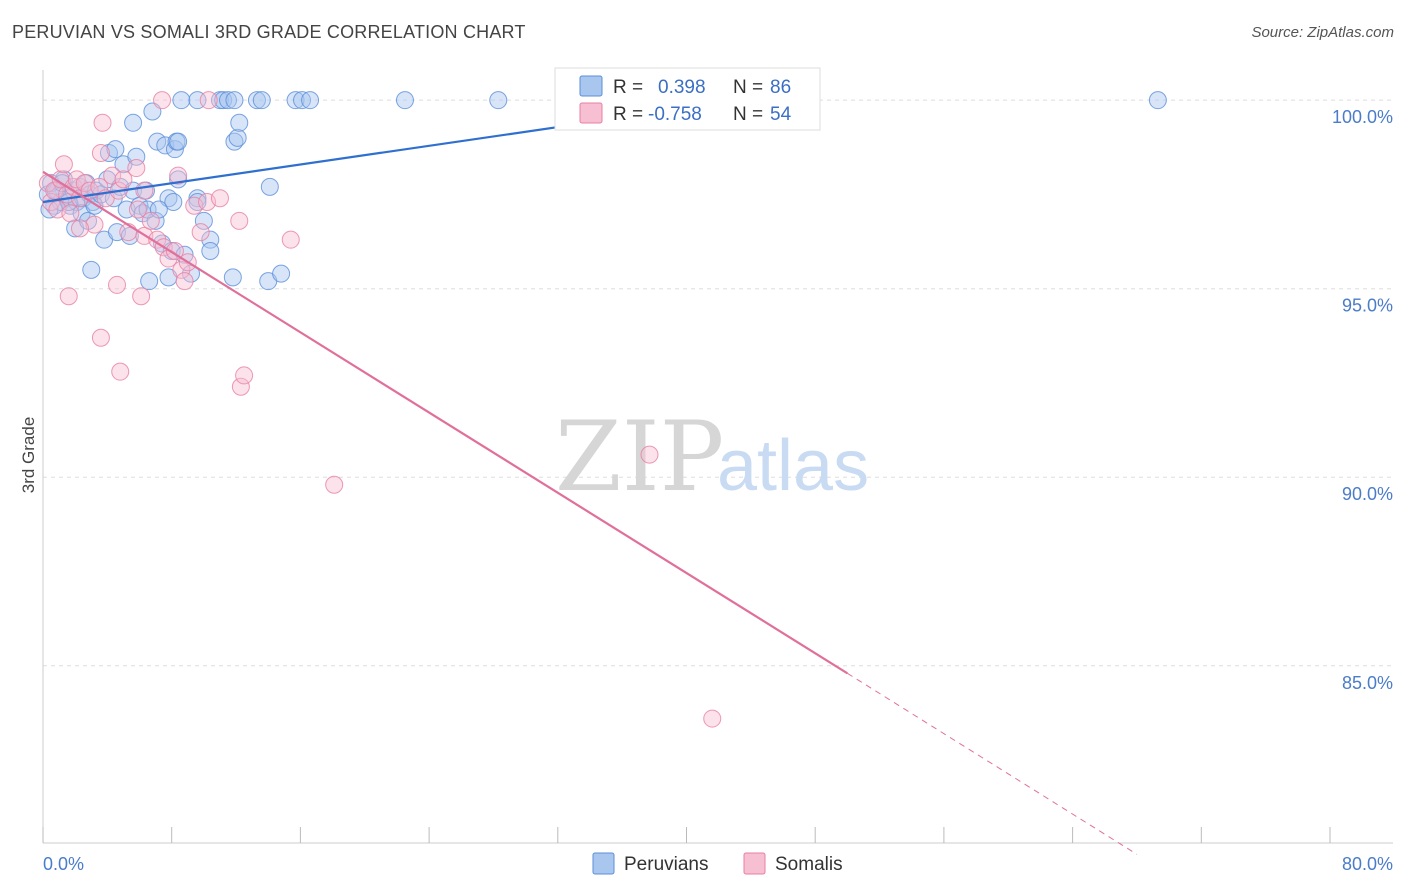 The image size is (1406, 892). I want to click on legend-r-value-somalis: -0.758, so click(675, 114).